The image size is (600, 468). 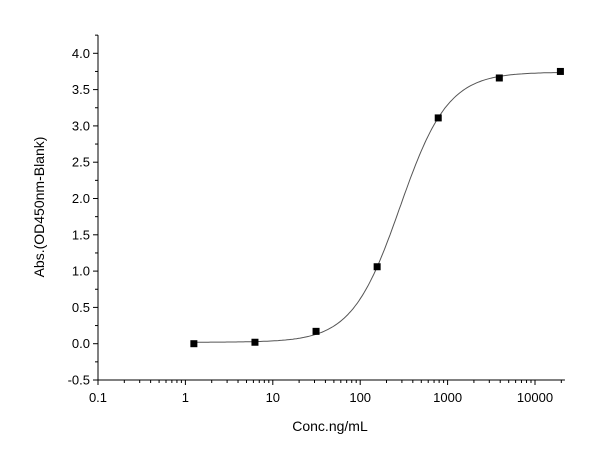 What do you see at coordinates (535, 397) in the screenshot?
I see `x-tick-label: 10000` at bounding box center [535, 397].